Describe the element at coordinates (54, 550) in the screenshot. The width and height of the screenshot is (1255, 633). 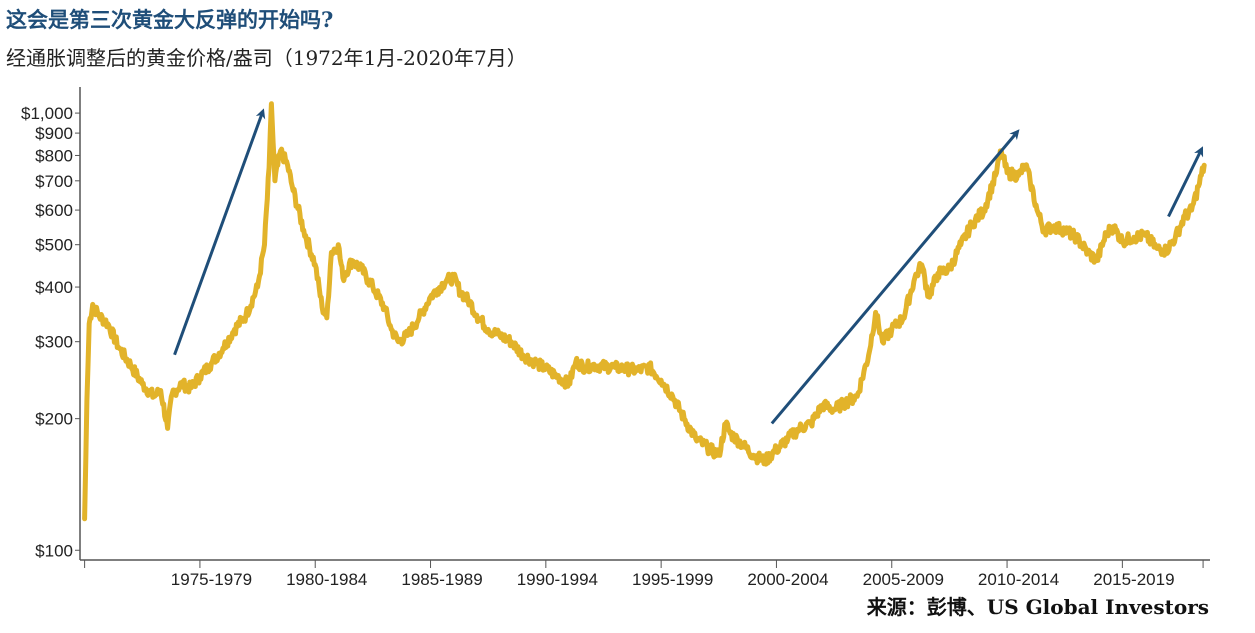
I see `y-tick-label: $100` at that location.